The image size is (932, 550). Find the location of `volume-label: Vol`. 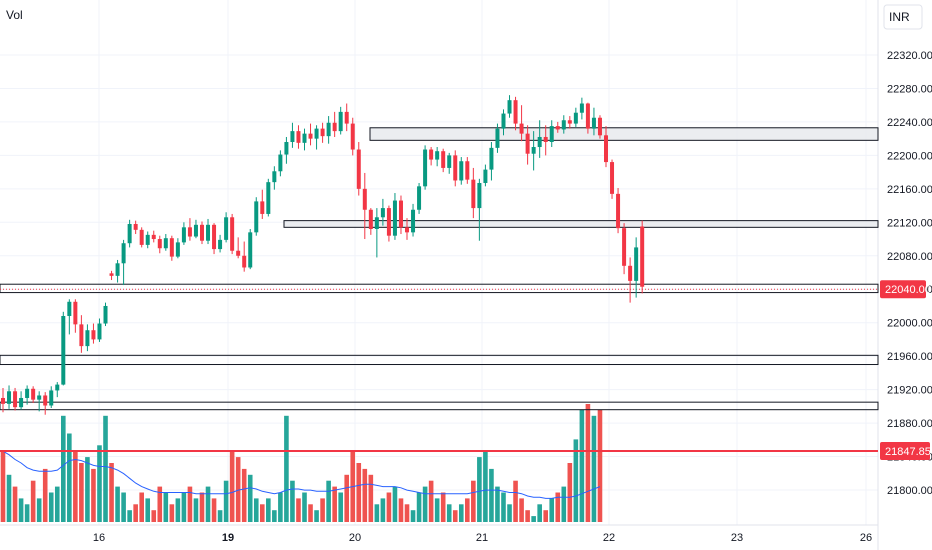

volume-label: Vol is located at coordinates (14, 15).